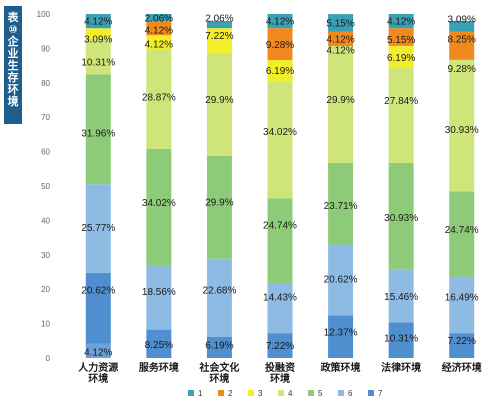 Image resolution: width=500 pixels, height=409 pixels. What do you see at coordinates (45, 220) in the screenshot?
I see `y-tick-label: 40` at bounding box center [45, 220].